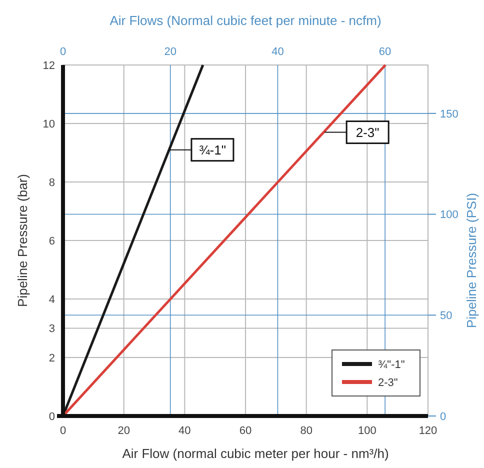  Describe the element at coordinates (22, 240) in the screenshot. I see `y-axis-title: Pipeline Pressure (bar)` at that location.